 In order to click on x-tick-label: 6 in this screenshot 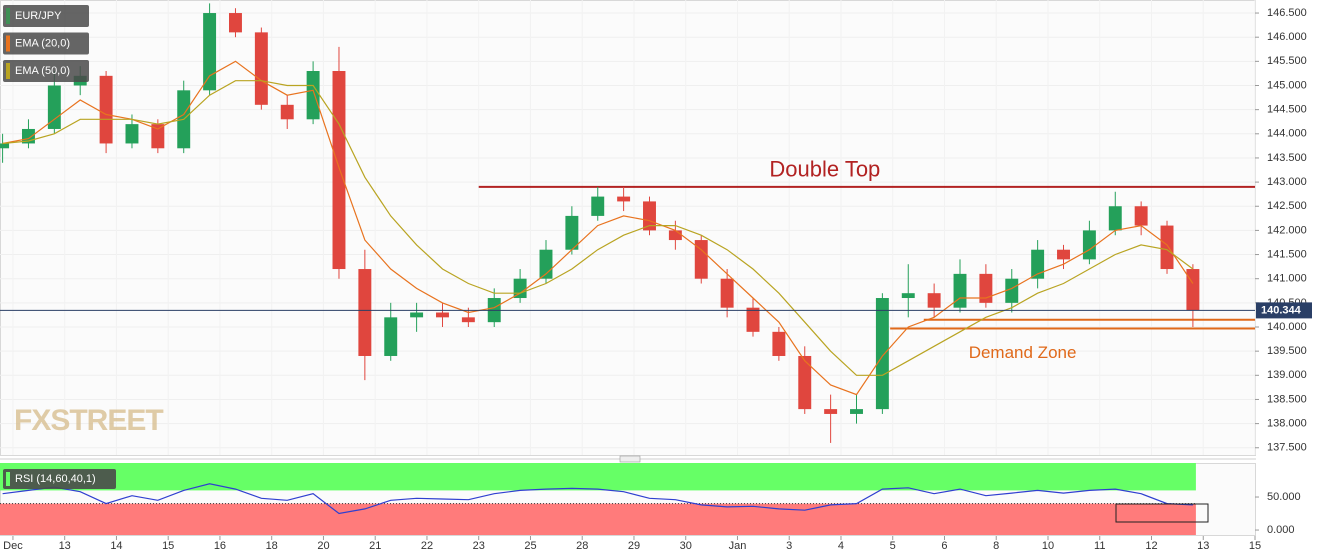, I will do `click(944, 546)`.